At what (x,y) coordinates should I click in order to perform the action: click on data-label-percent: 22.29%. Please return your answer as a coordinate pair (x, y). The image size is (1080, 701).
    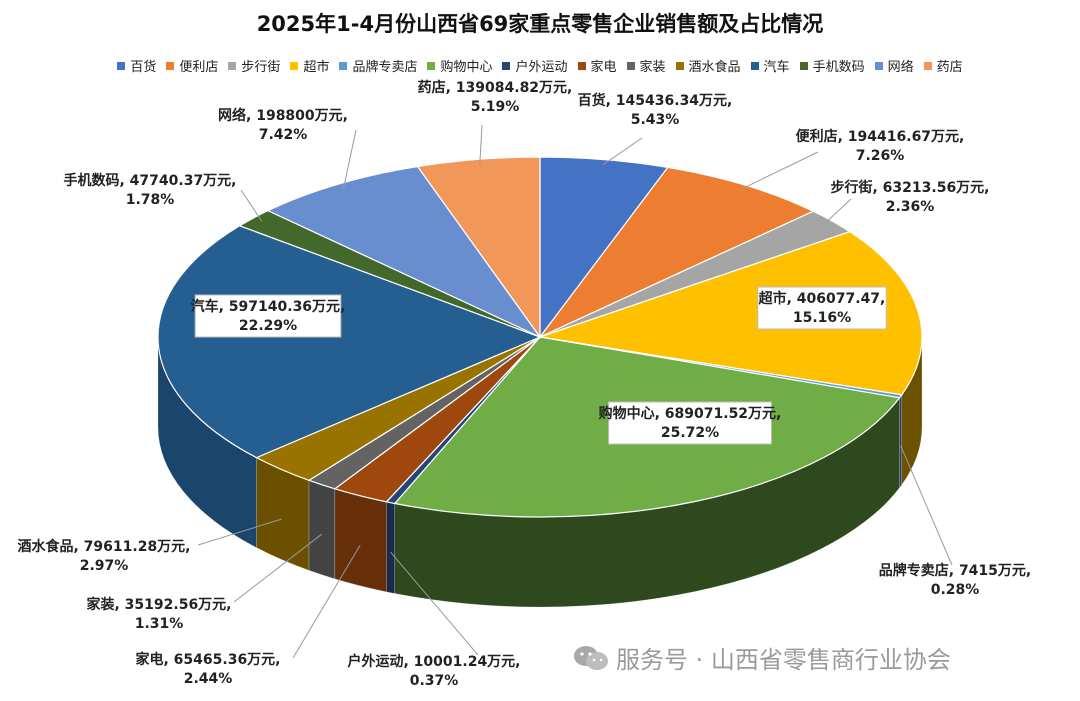
    Looking at the image, I should click on (268, 326).